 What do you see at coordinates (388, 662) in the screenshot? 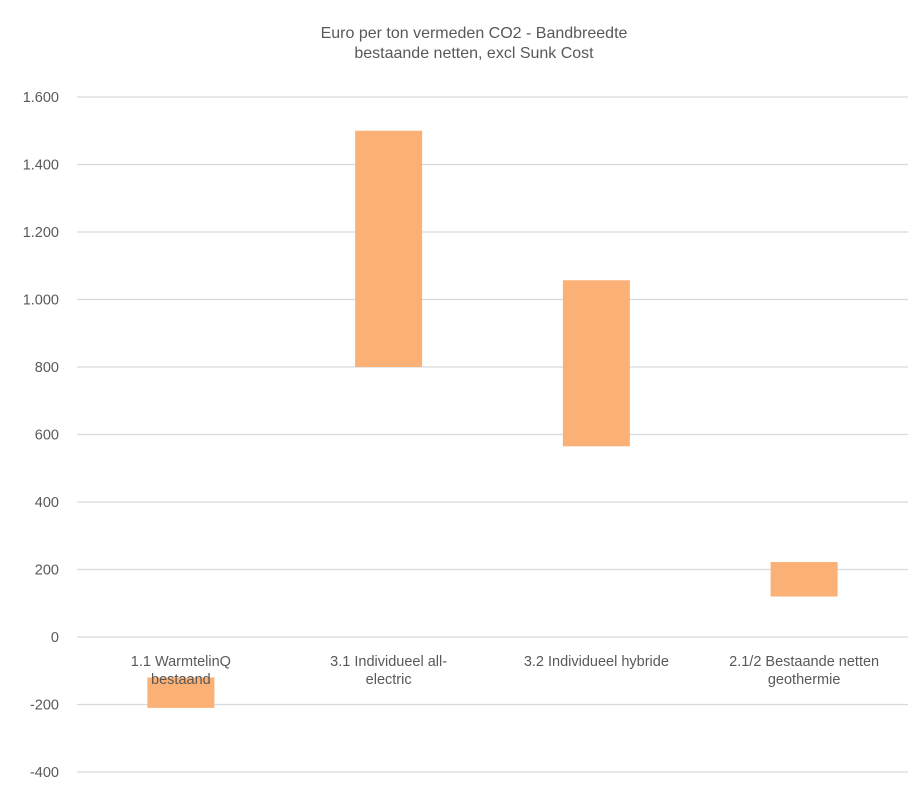
I see `category-label: 3.1 Individueel all-` at bounding box center [388, 662].